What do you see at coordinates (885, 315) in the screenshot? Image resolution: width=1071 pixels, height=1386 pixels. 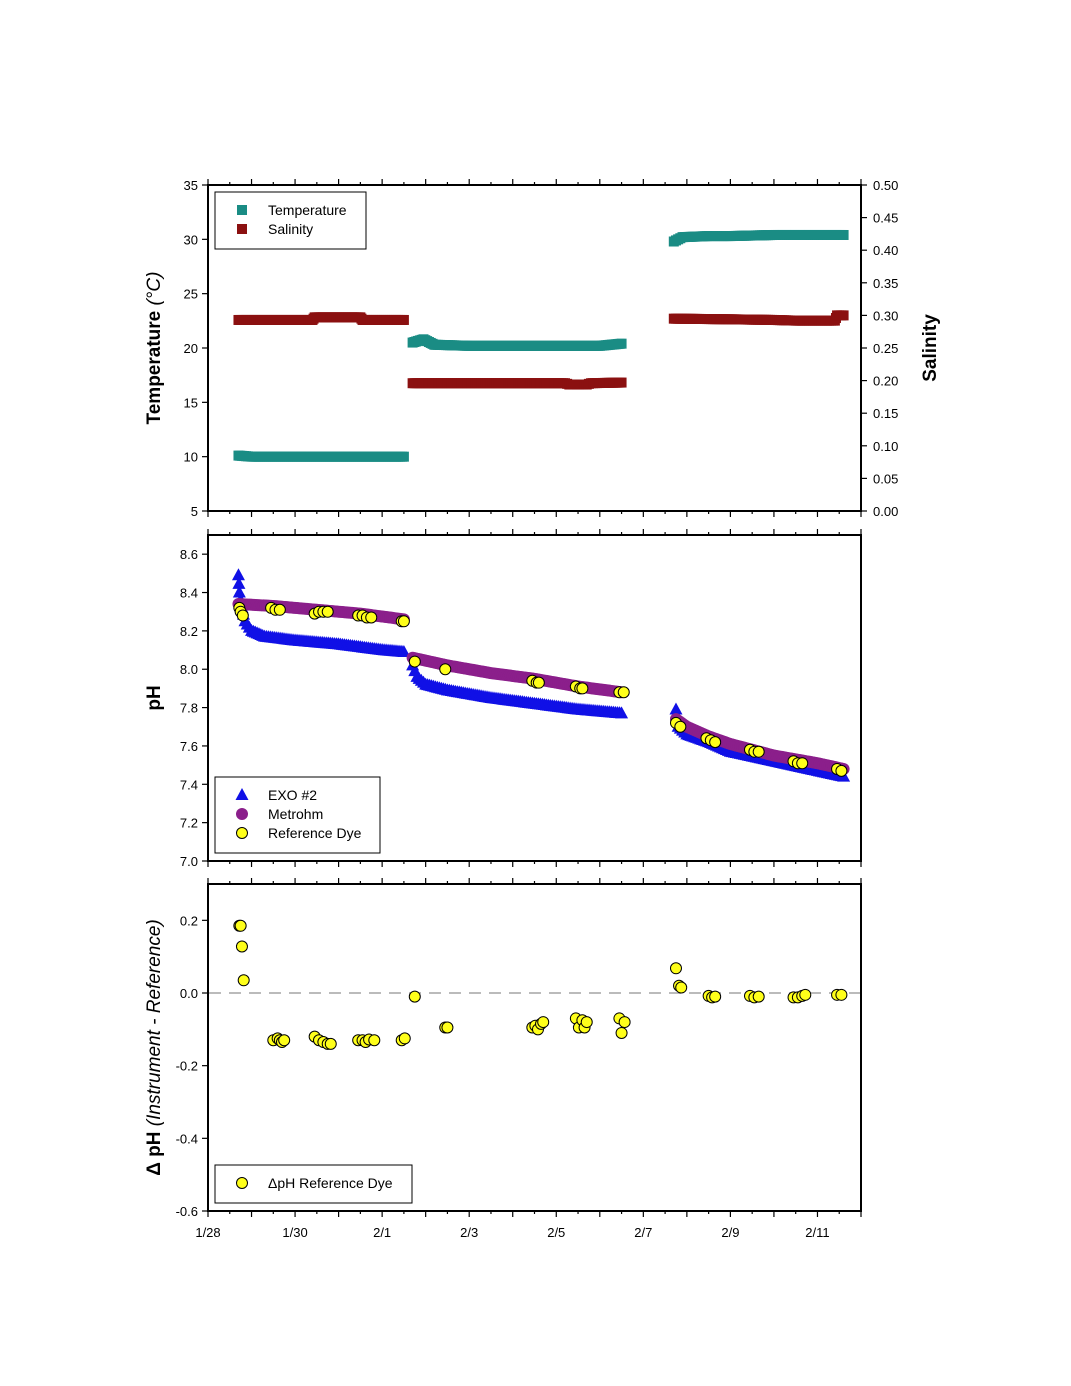 I see `y2-tick-label: 0.30` at bounding box center [885, 315].